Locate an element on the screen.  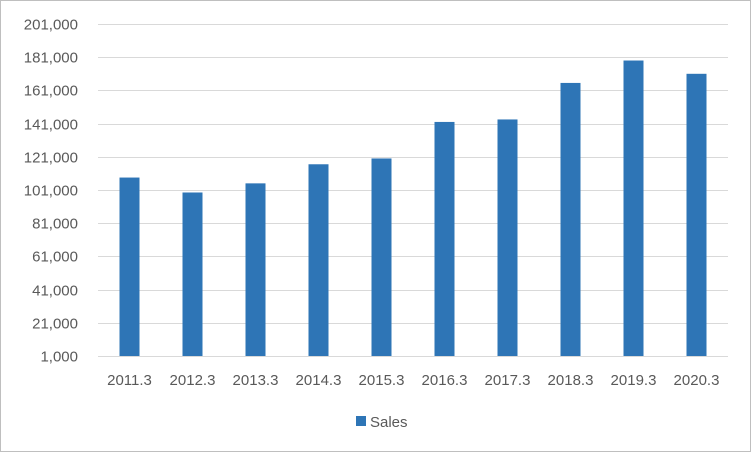
x-tick-label: 2018.3 is located at coordinates (571, 380).